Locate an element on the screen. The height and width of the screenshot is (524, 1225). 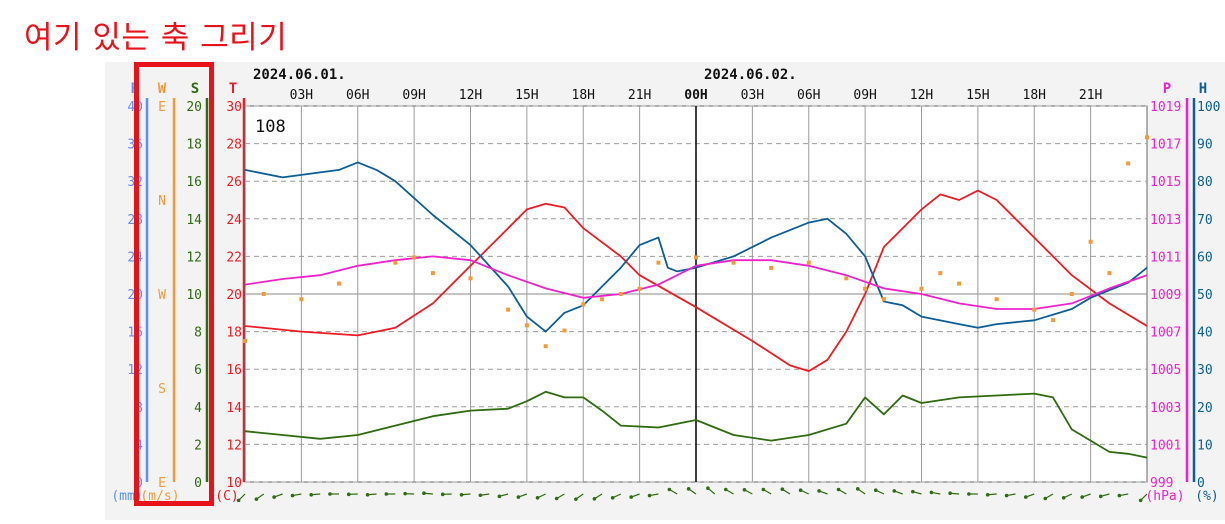
wind_speed-axis-tick: 20 is located at coordinates (194, 107).